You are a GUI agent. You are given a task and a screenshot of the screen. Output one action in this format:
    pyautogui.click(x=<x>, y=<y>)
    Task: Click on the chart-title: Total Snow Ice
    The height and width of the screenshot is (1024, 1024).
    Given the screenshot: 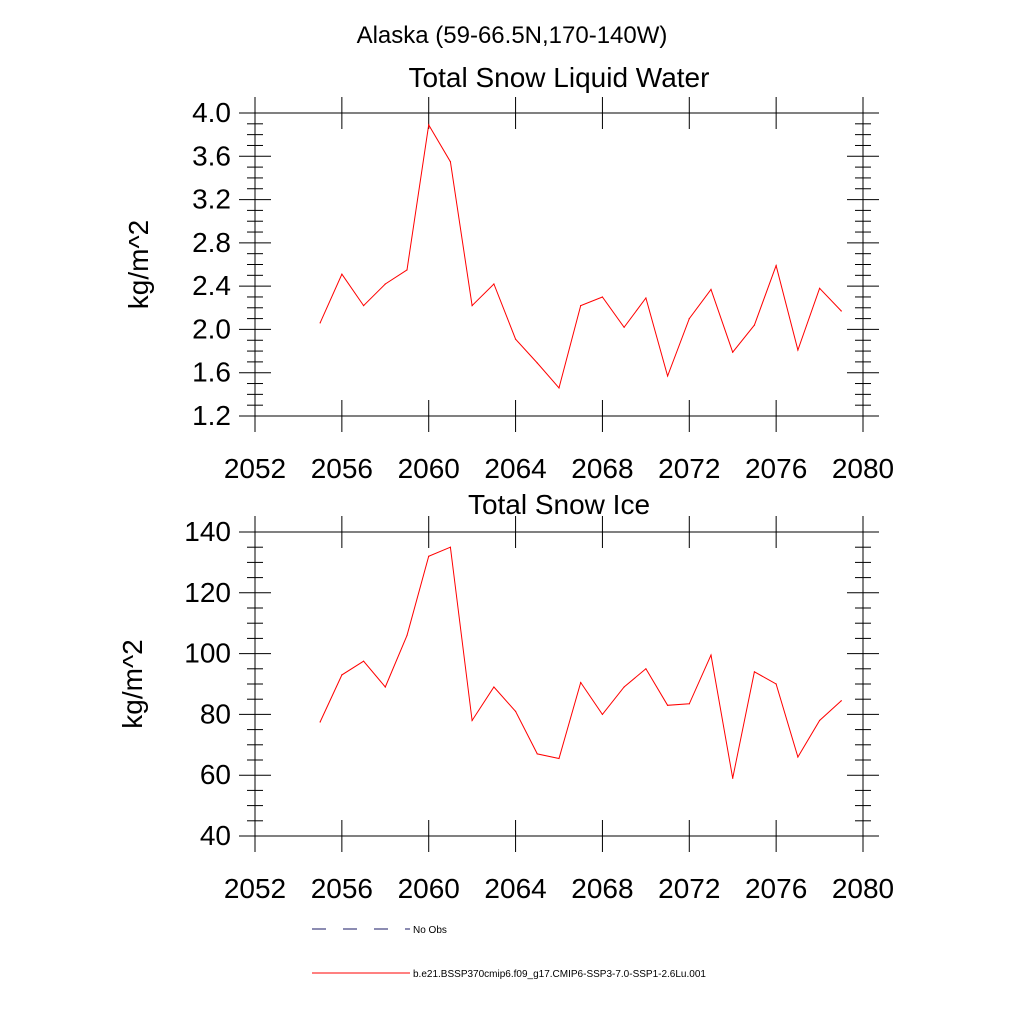 What is the action you would take?
    pyautogui.click(x=559, y=504)
    